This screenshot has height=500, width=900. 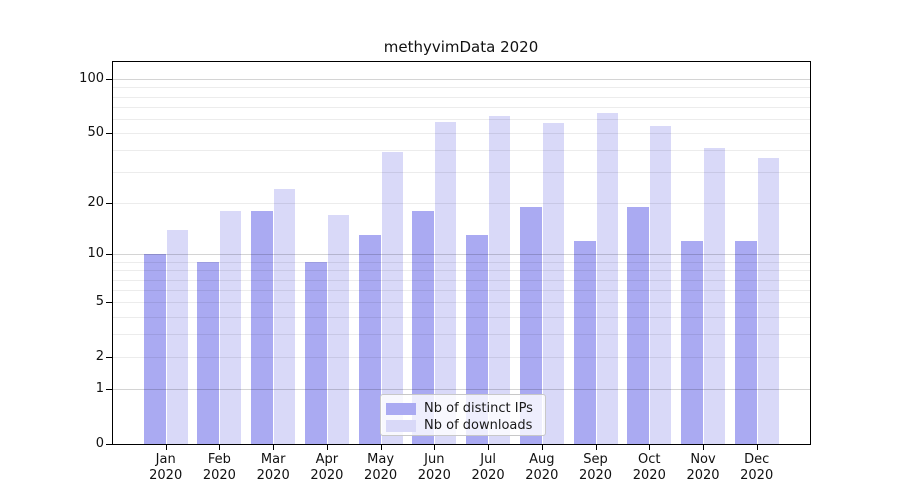 I want to click on x-tick-label: Dec 2020, so click(x=757, y=468).